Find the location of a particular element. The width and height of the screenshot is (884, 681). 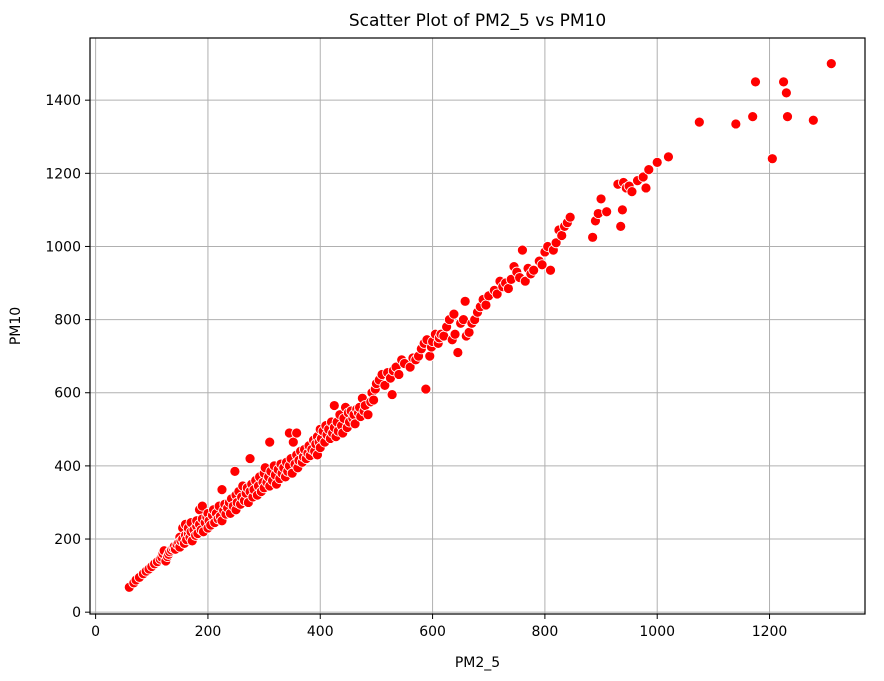

y-tick-label: 1000 is located at coordinates (63, 247).